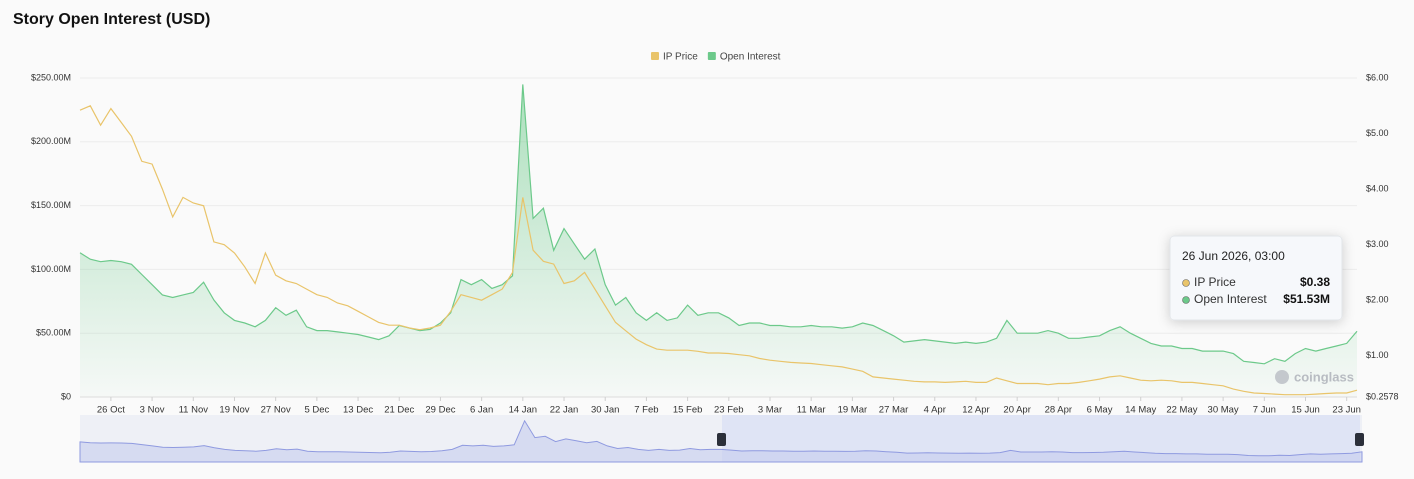 The image size is (1414, 479). Describe the element at coordinates (1306, 299) in the screenshot. I see `tooltip-value: $51.53M` at that location.